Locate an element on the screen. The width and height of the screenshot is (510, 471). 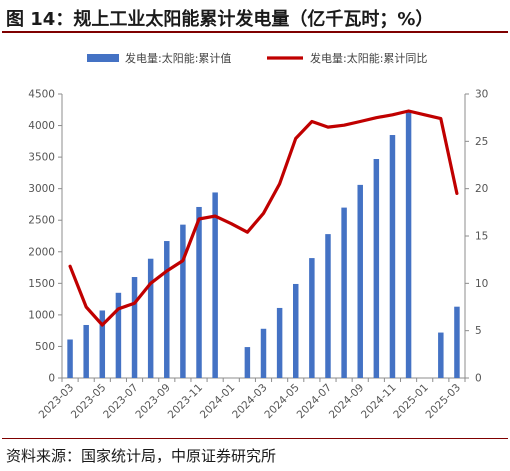
right-tick-label: 20 is located at coordinates (481, 189).